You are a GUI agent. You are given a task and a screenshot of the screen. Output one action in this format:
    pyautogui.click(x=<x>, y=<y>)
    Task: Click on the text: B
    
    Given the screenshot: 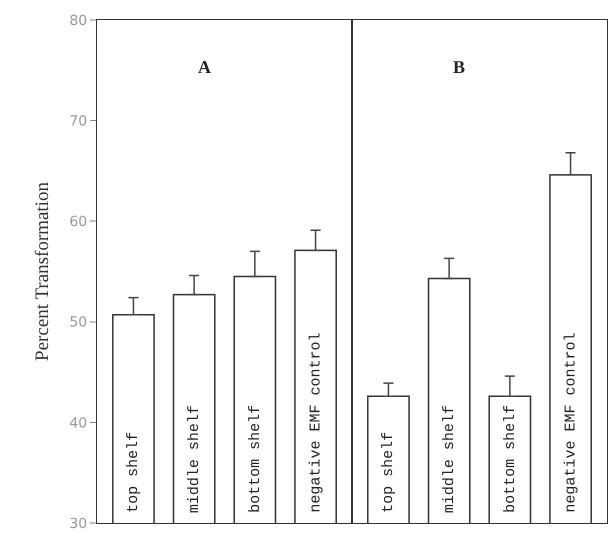 What is the action you would take?
    pyautogui.click(x=459, y=67)
    